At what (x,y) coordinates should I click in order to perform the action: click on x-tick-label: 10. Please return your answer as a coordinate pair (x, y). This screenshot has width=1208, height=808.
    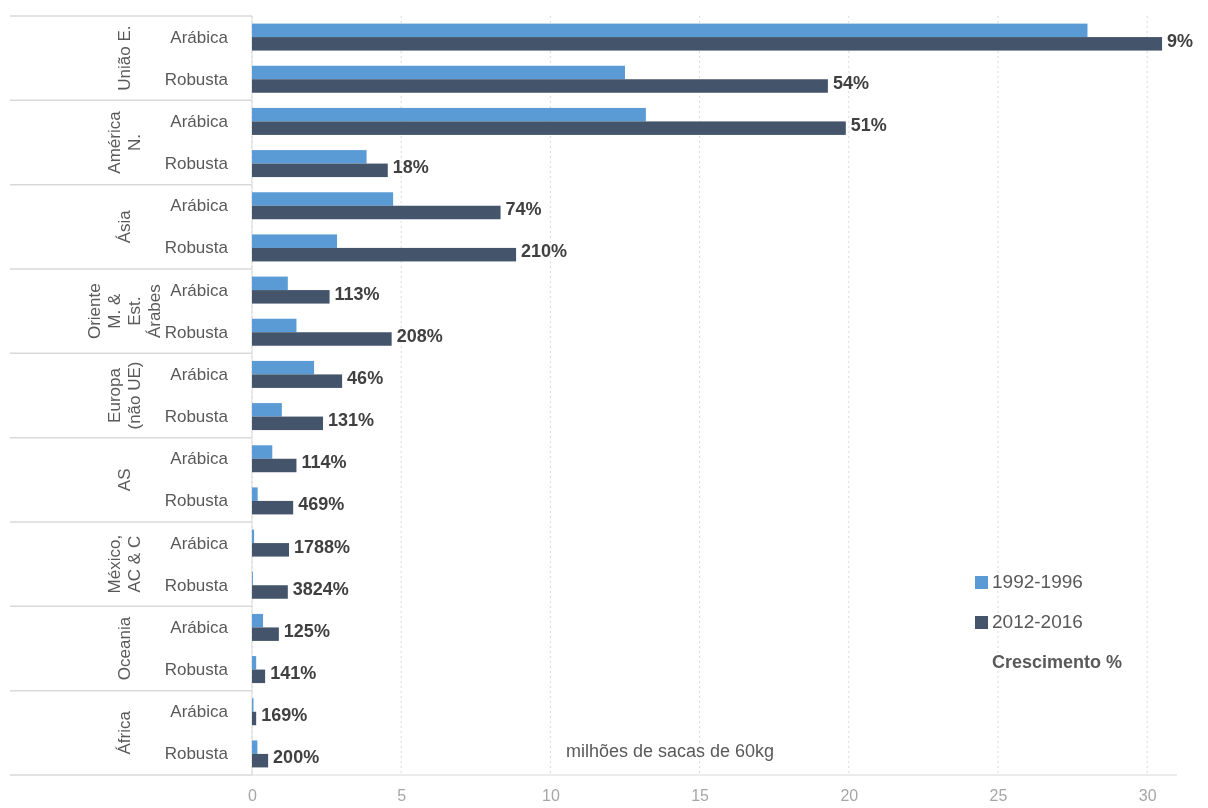
    Looking at the image, I should click on (550, 796).